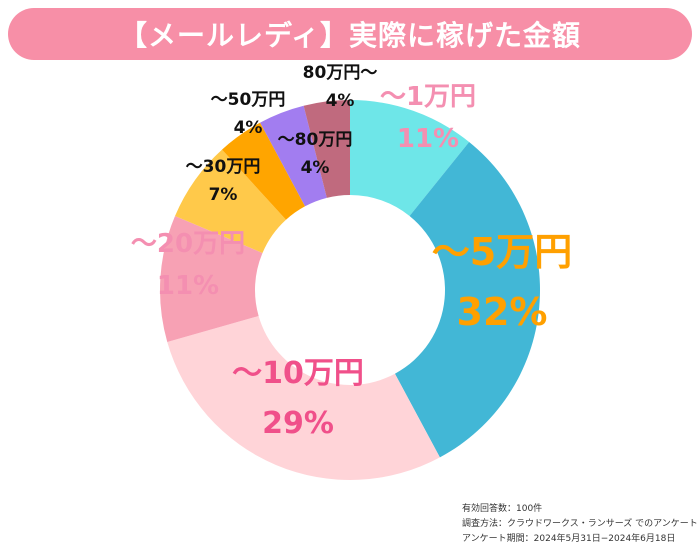 This screenshot has width=700, height=550. Describe the element at coordinates (428, 97) in the screenshot. I see `slice-1-label: 〜1万円` at that location.